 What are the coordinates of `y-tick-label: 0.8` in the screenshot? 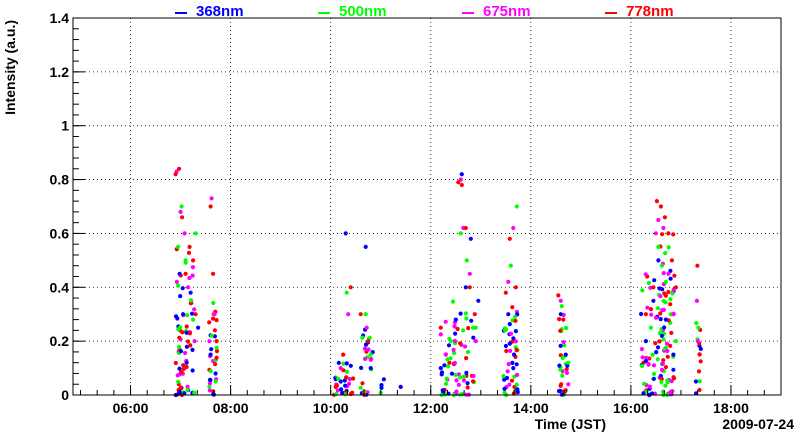 It's located at (60, 180).